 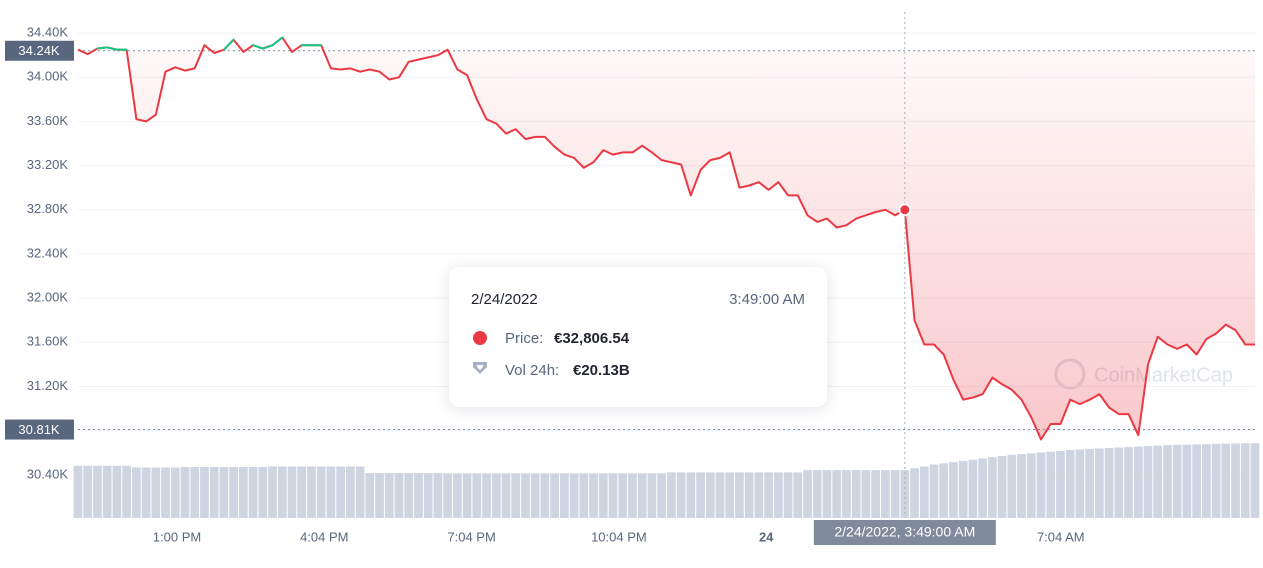 I want to click on price-value: €32,806.54, so click(x=592, y=338).